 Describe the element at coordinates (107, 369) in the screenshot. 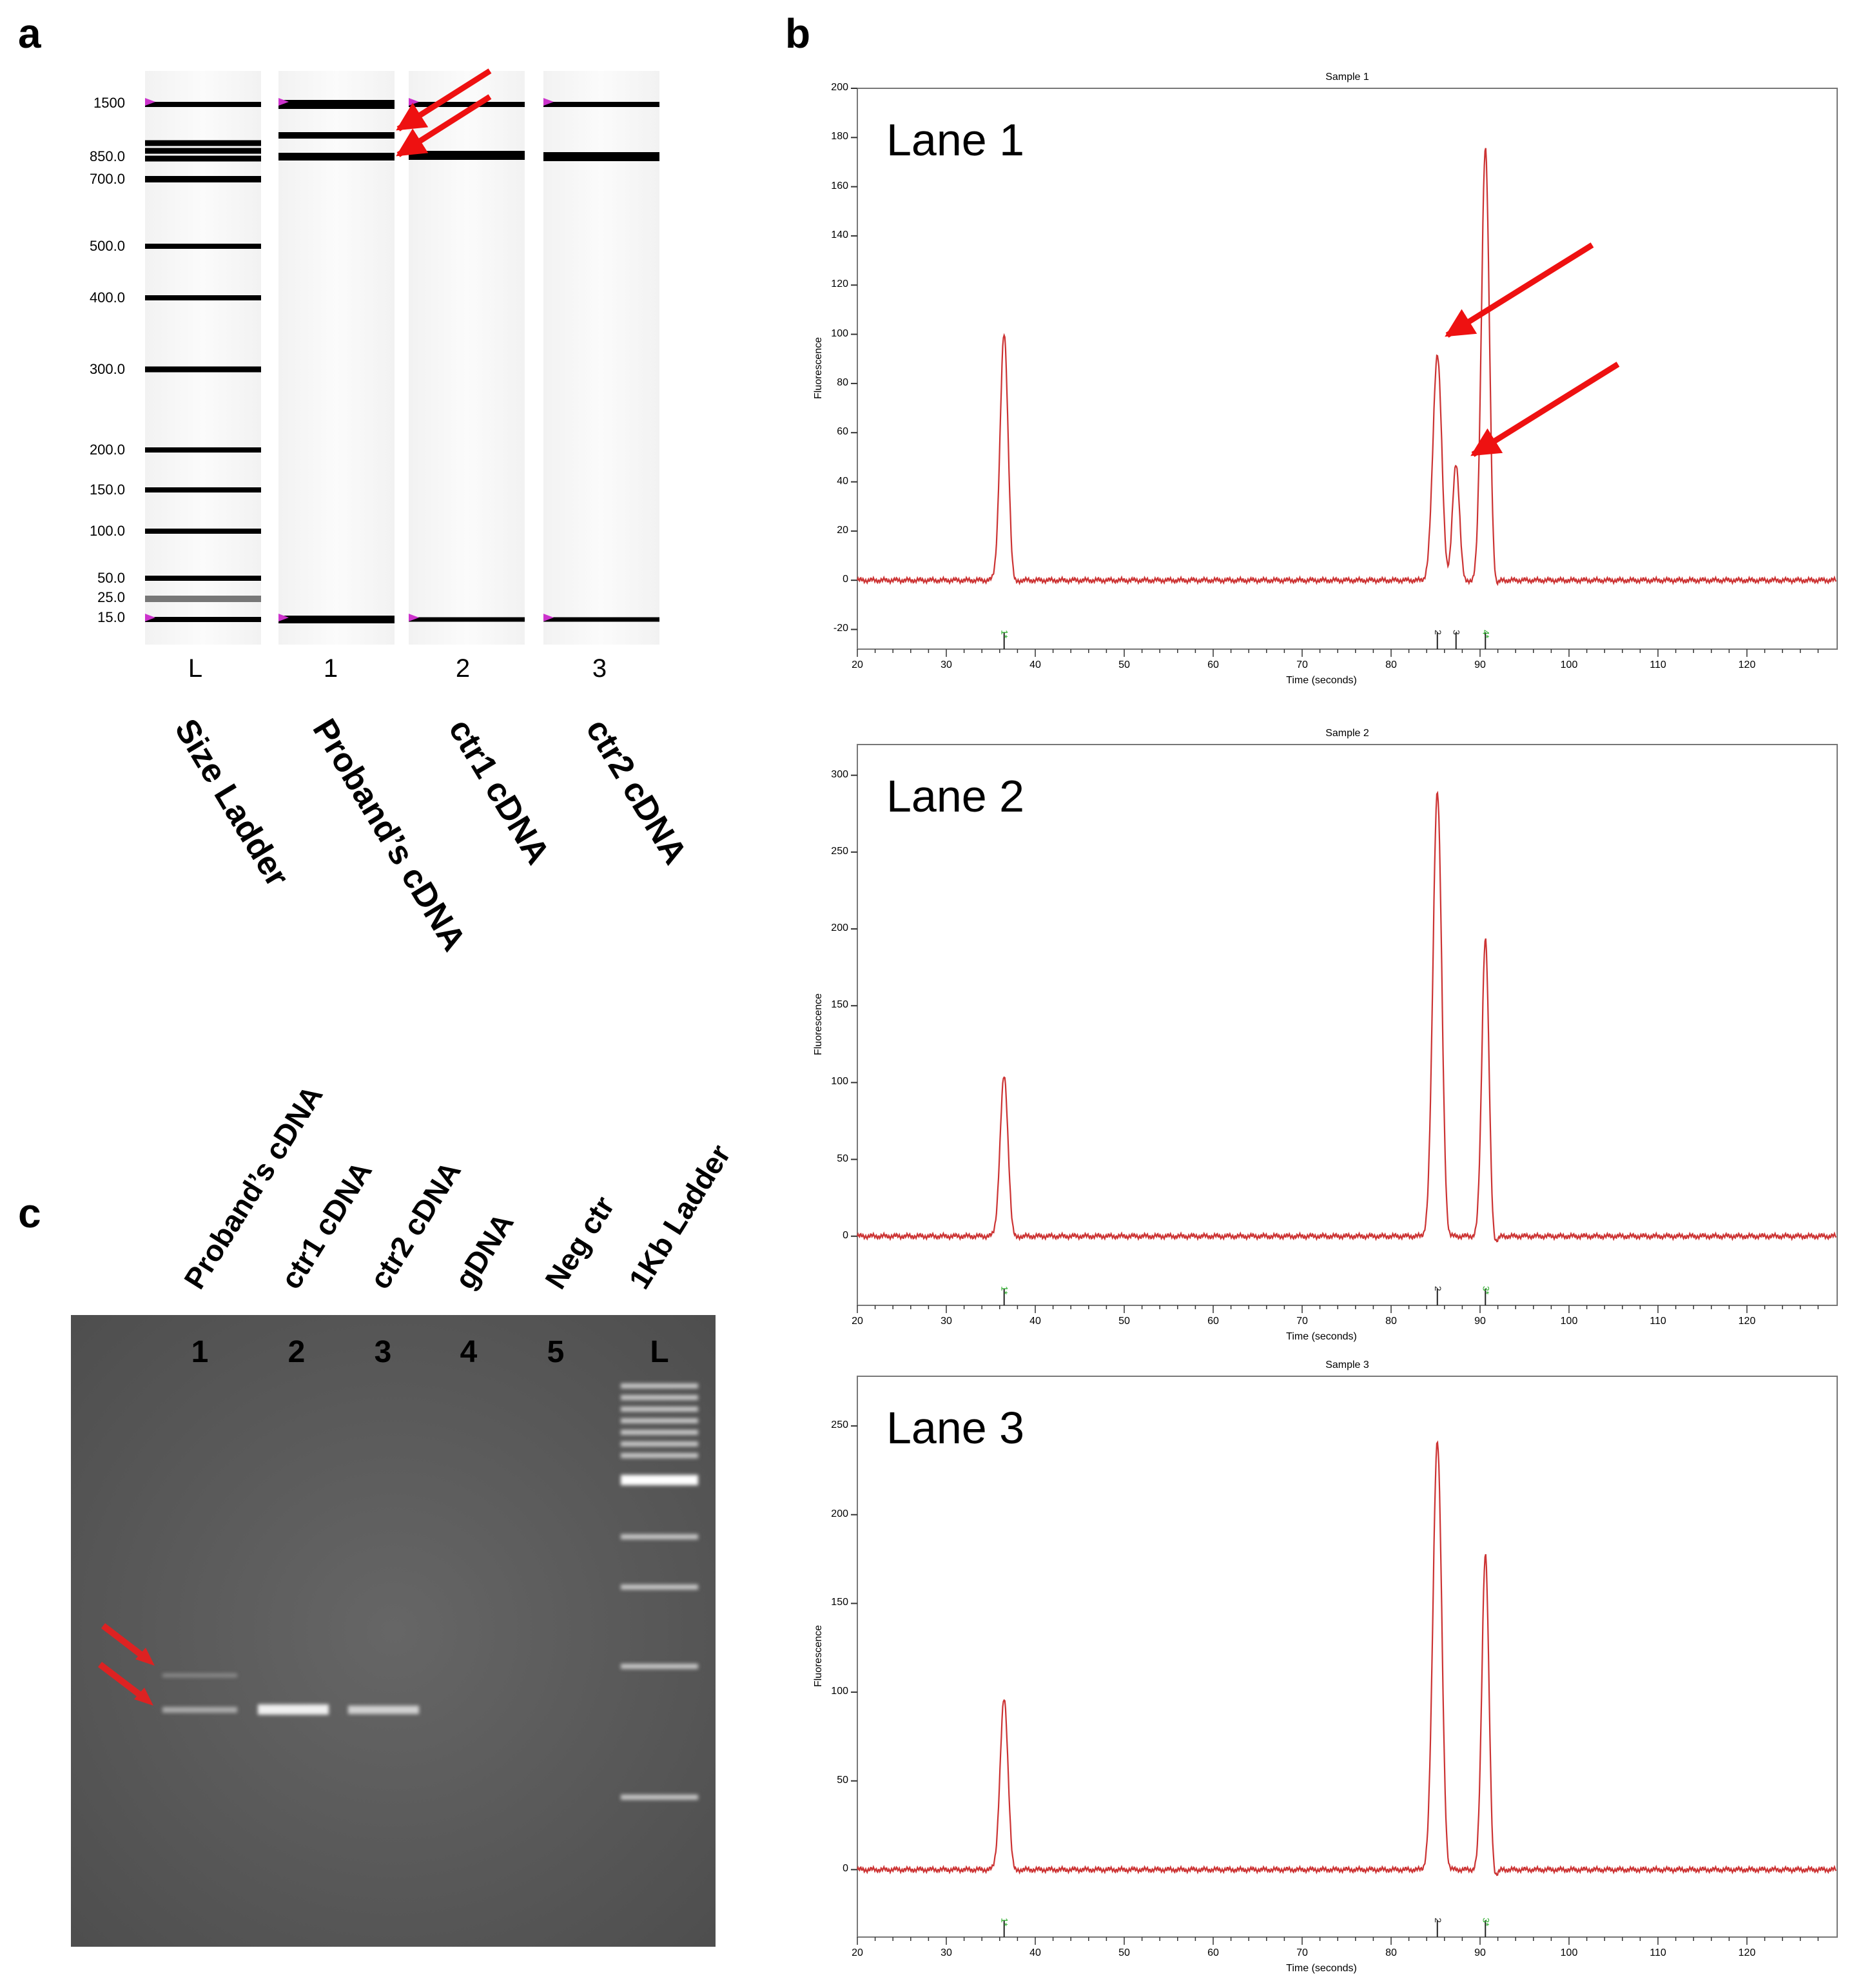

I see `size-label: 300.0` at that location.